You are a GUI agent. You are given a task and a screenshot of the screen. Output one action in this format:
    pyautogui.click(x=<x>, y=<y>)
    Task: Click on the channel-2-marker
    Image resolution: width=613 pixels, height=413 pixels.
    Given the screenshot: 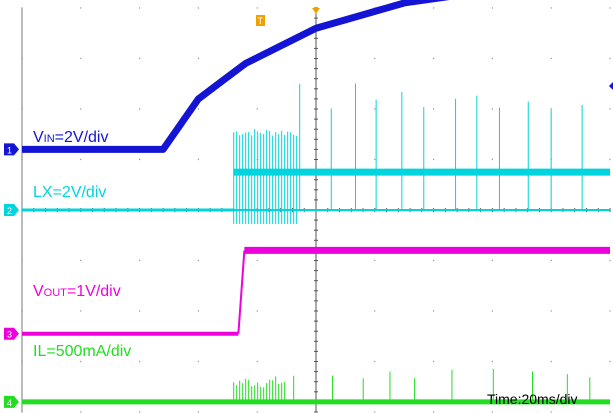 What is the action you would take?
    pyautogui.click(x=11, y=210)
    